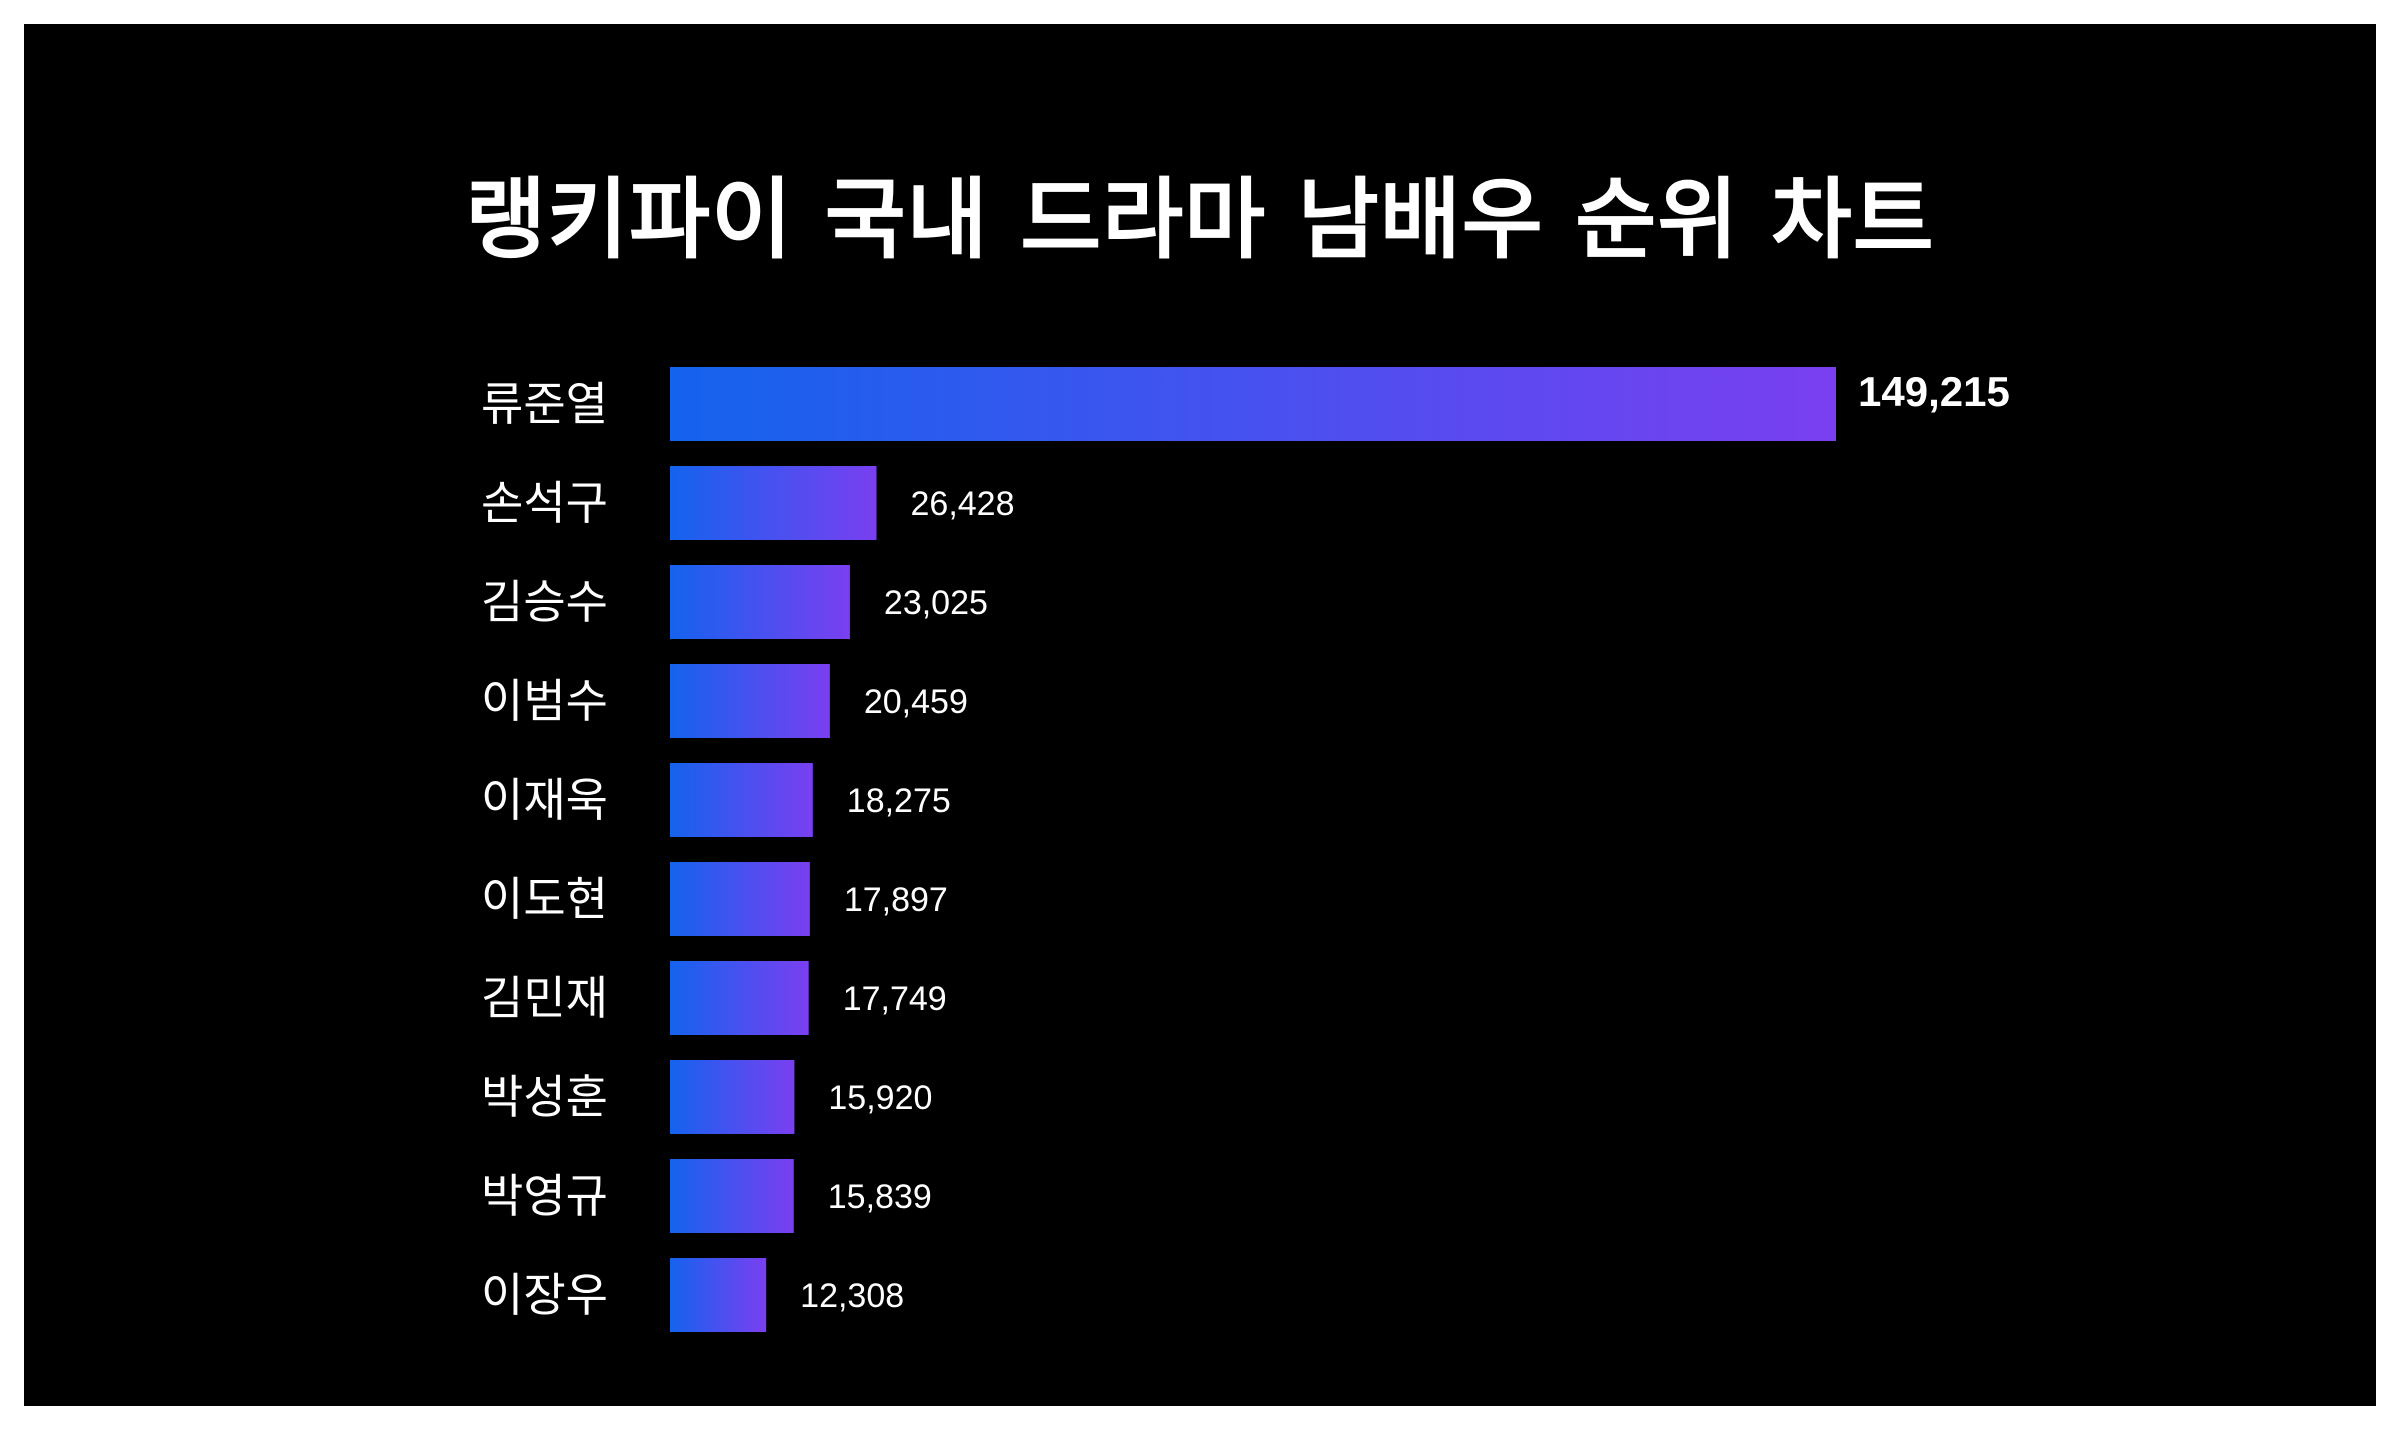  What do you see at coordinates (899, 801) in the screenshot?
I see `data-label: 18,275` at bounding box center [899, 801].